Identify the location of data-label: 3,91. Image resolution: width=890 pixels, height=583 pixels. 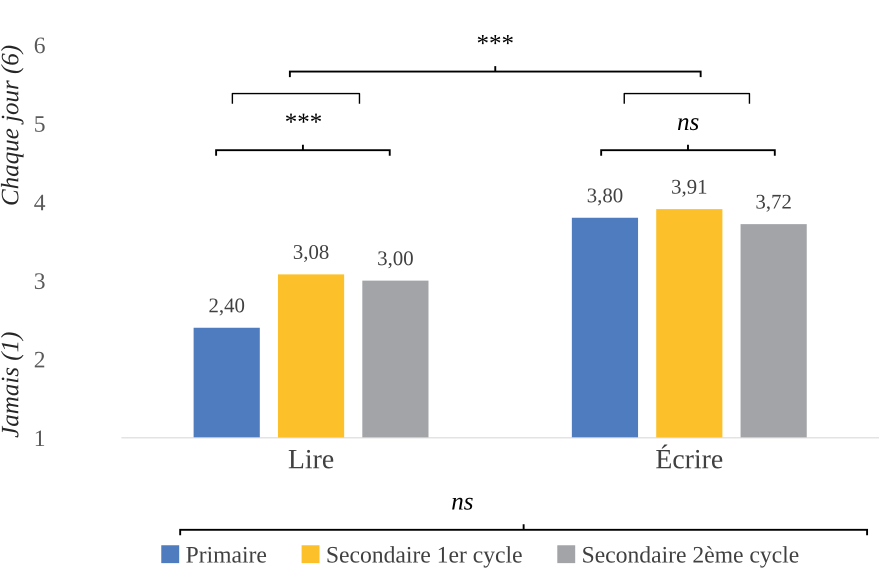
(689, 188).